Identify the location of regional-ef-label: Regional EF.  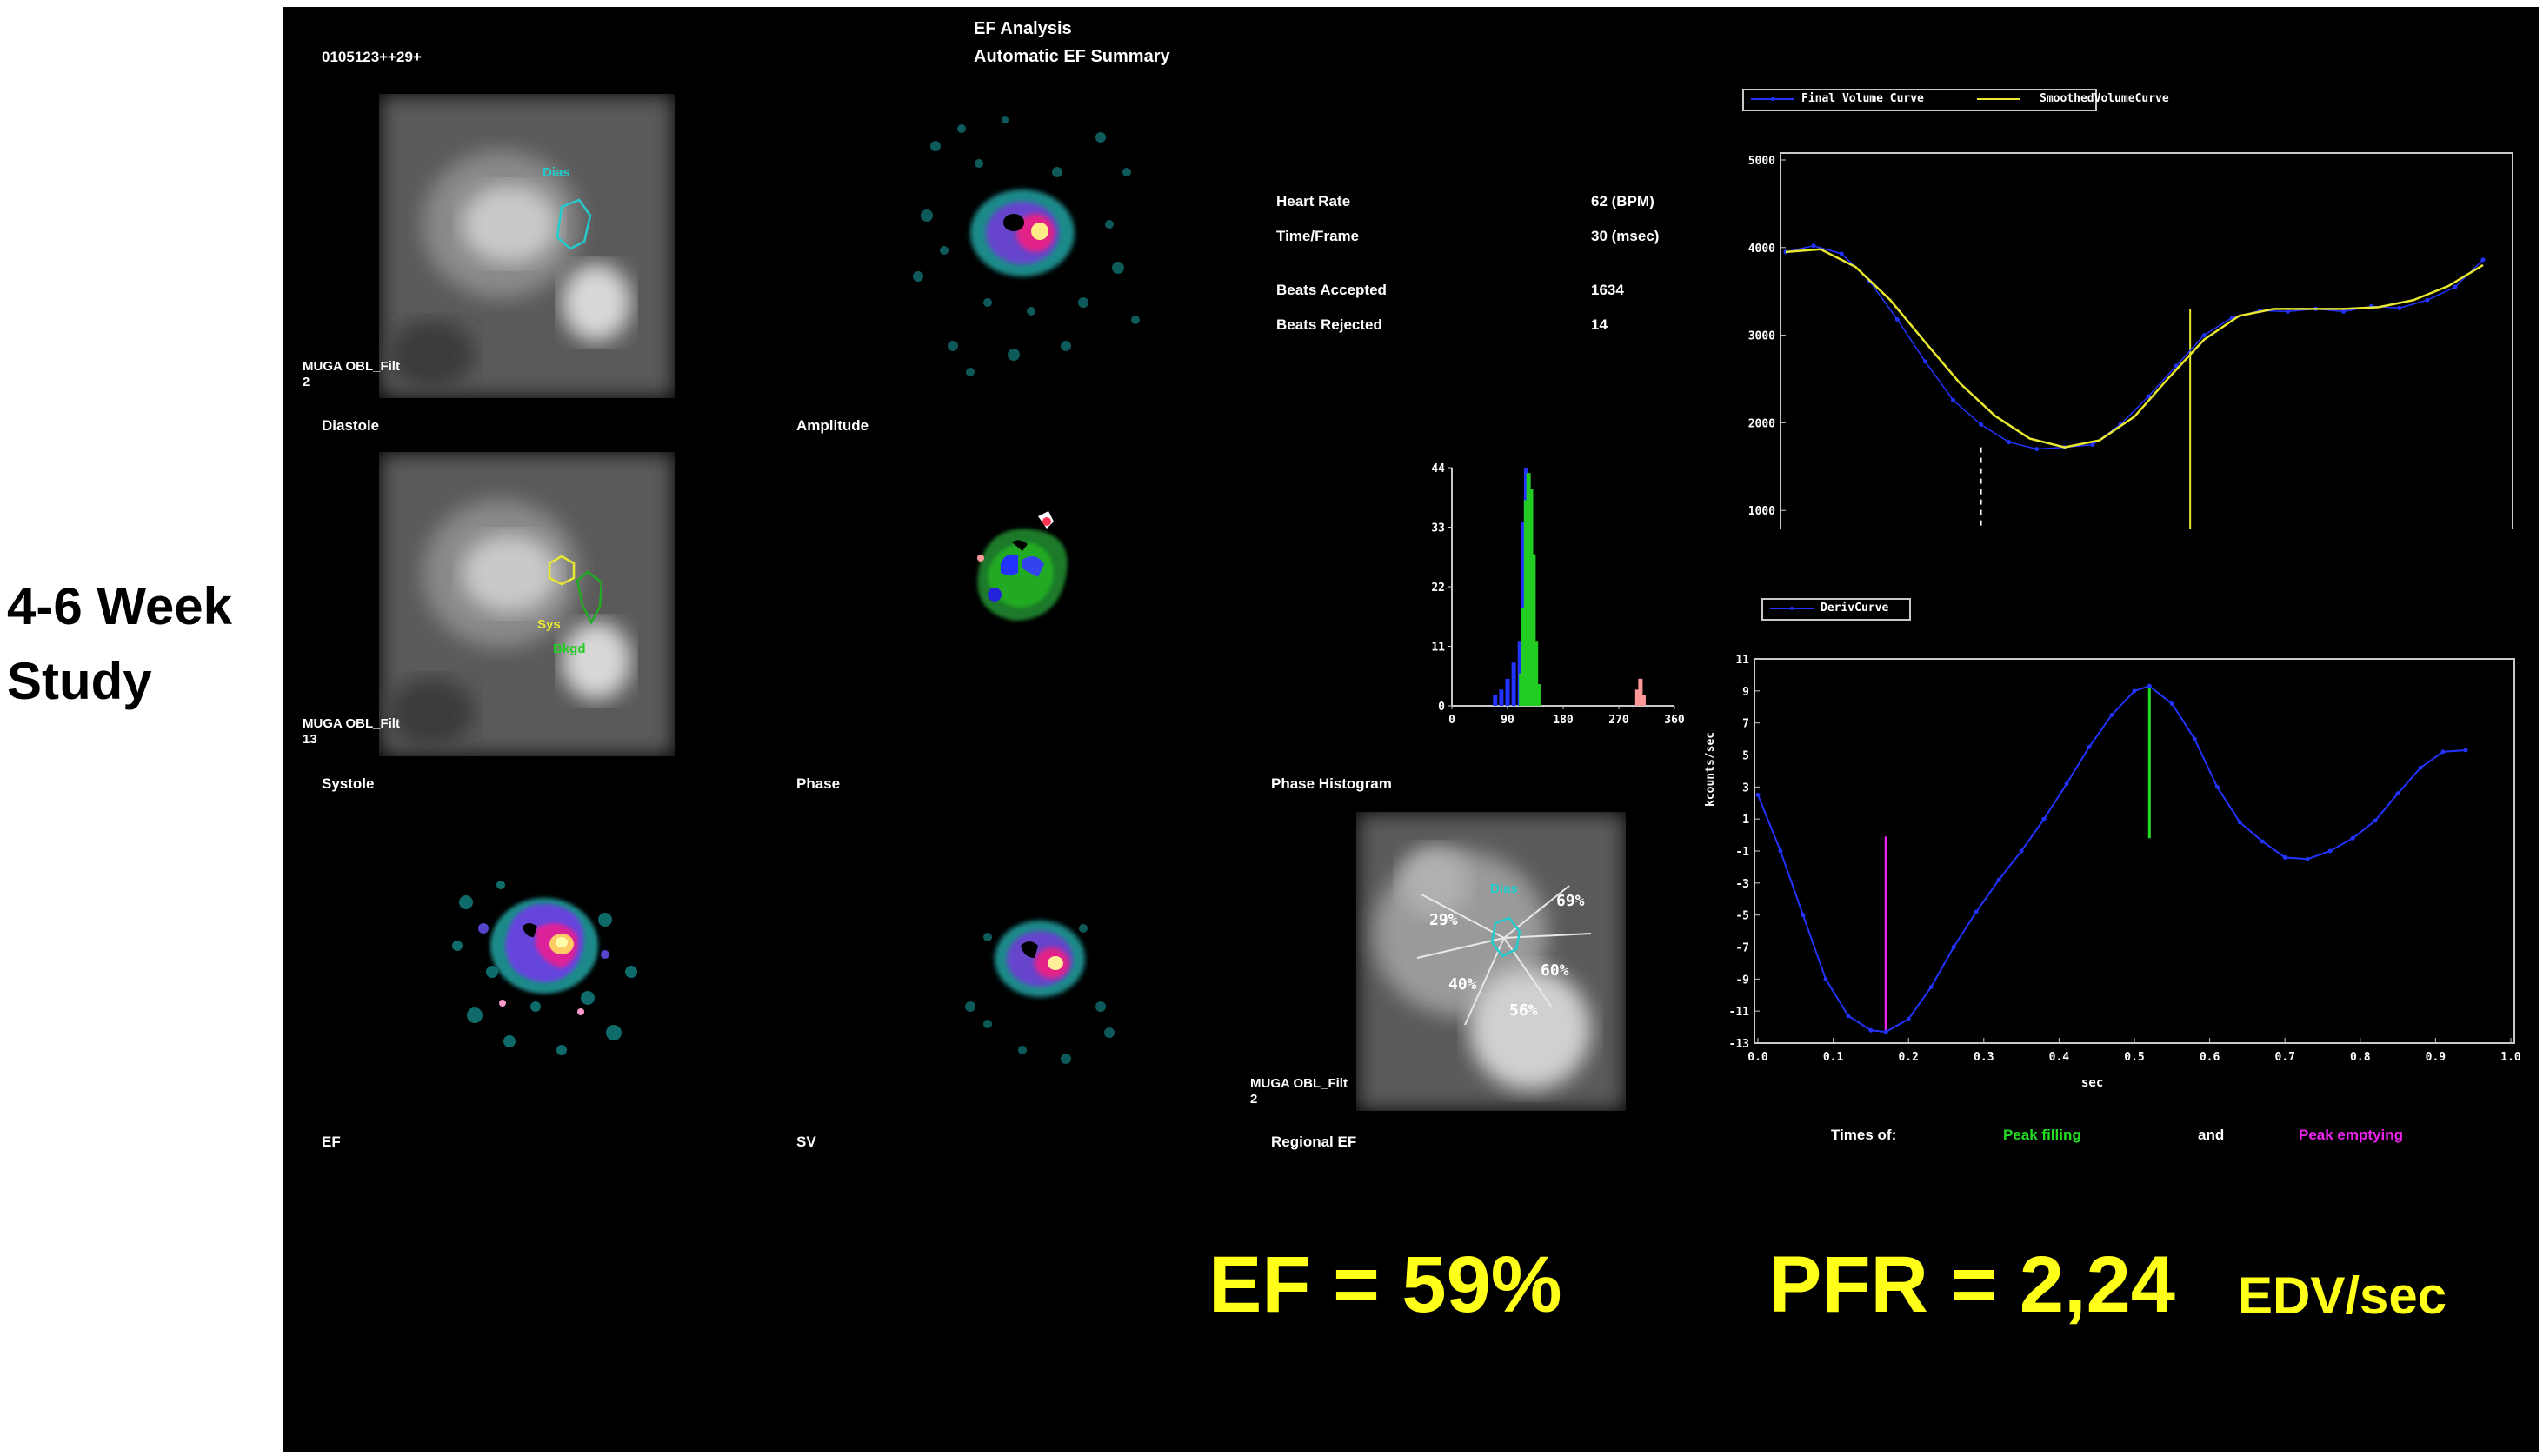
(1314, 1142).